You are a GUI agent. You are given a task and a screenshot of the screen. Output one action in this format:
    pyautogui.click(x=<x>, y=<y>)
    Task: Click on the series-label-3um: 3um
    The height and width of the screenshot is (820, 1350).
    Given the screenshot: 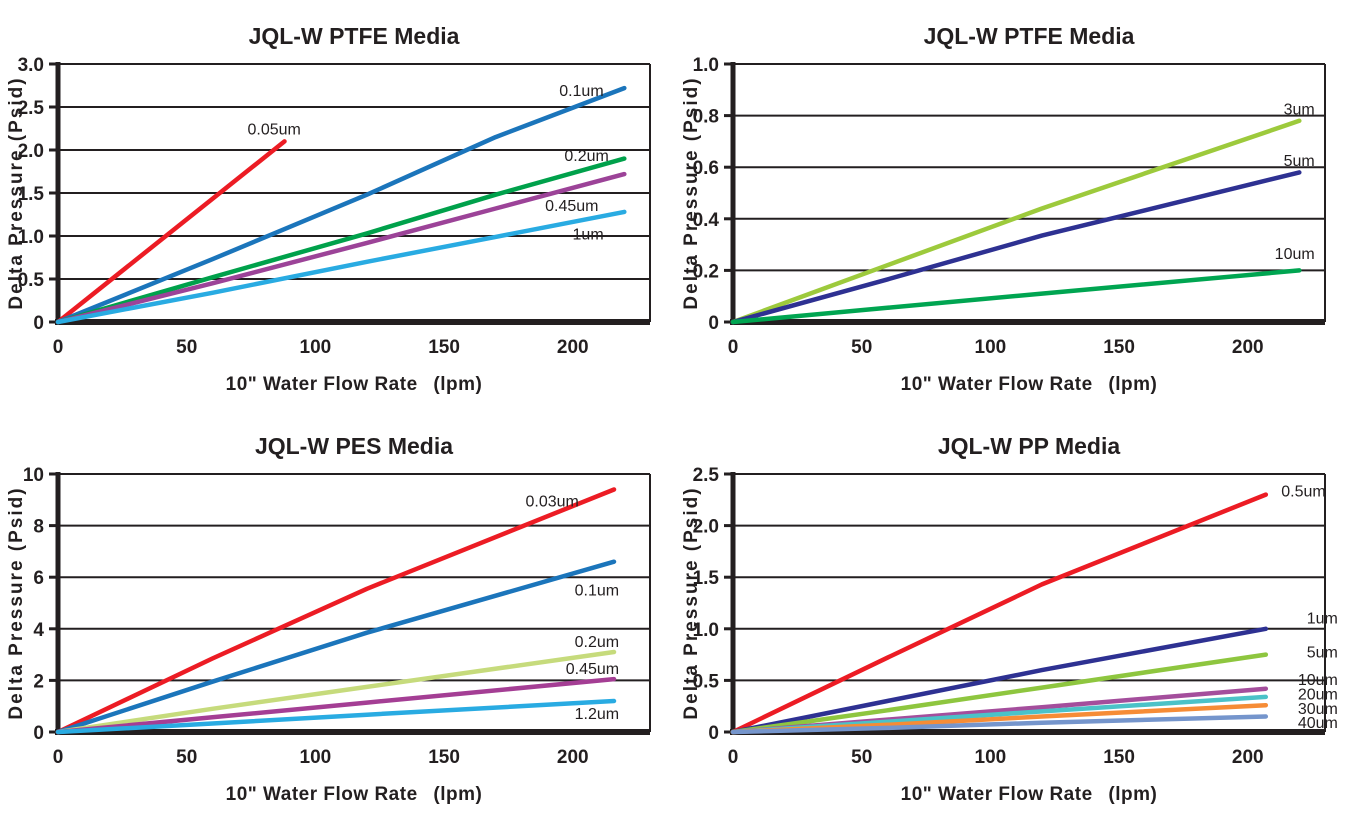 What is the action you would take?
    pyautogui.click(x=1299, y=109)
    